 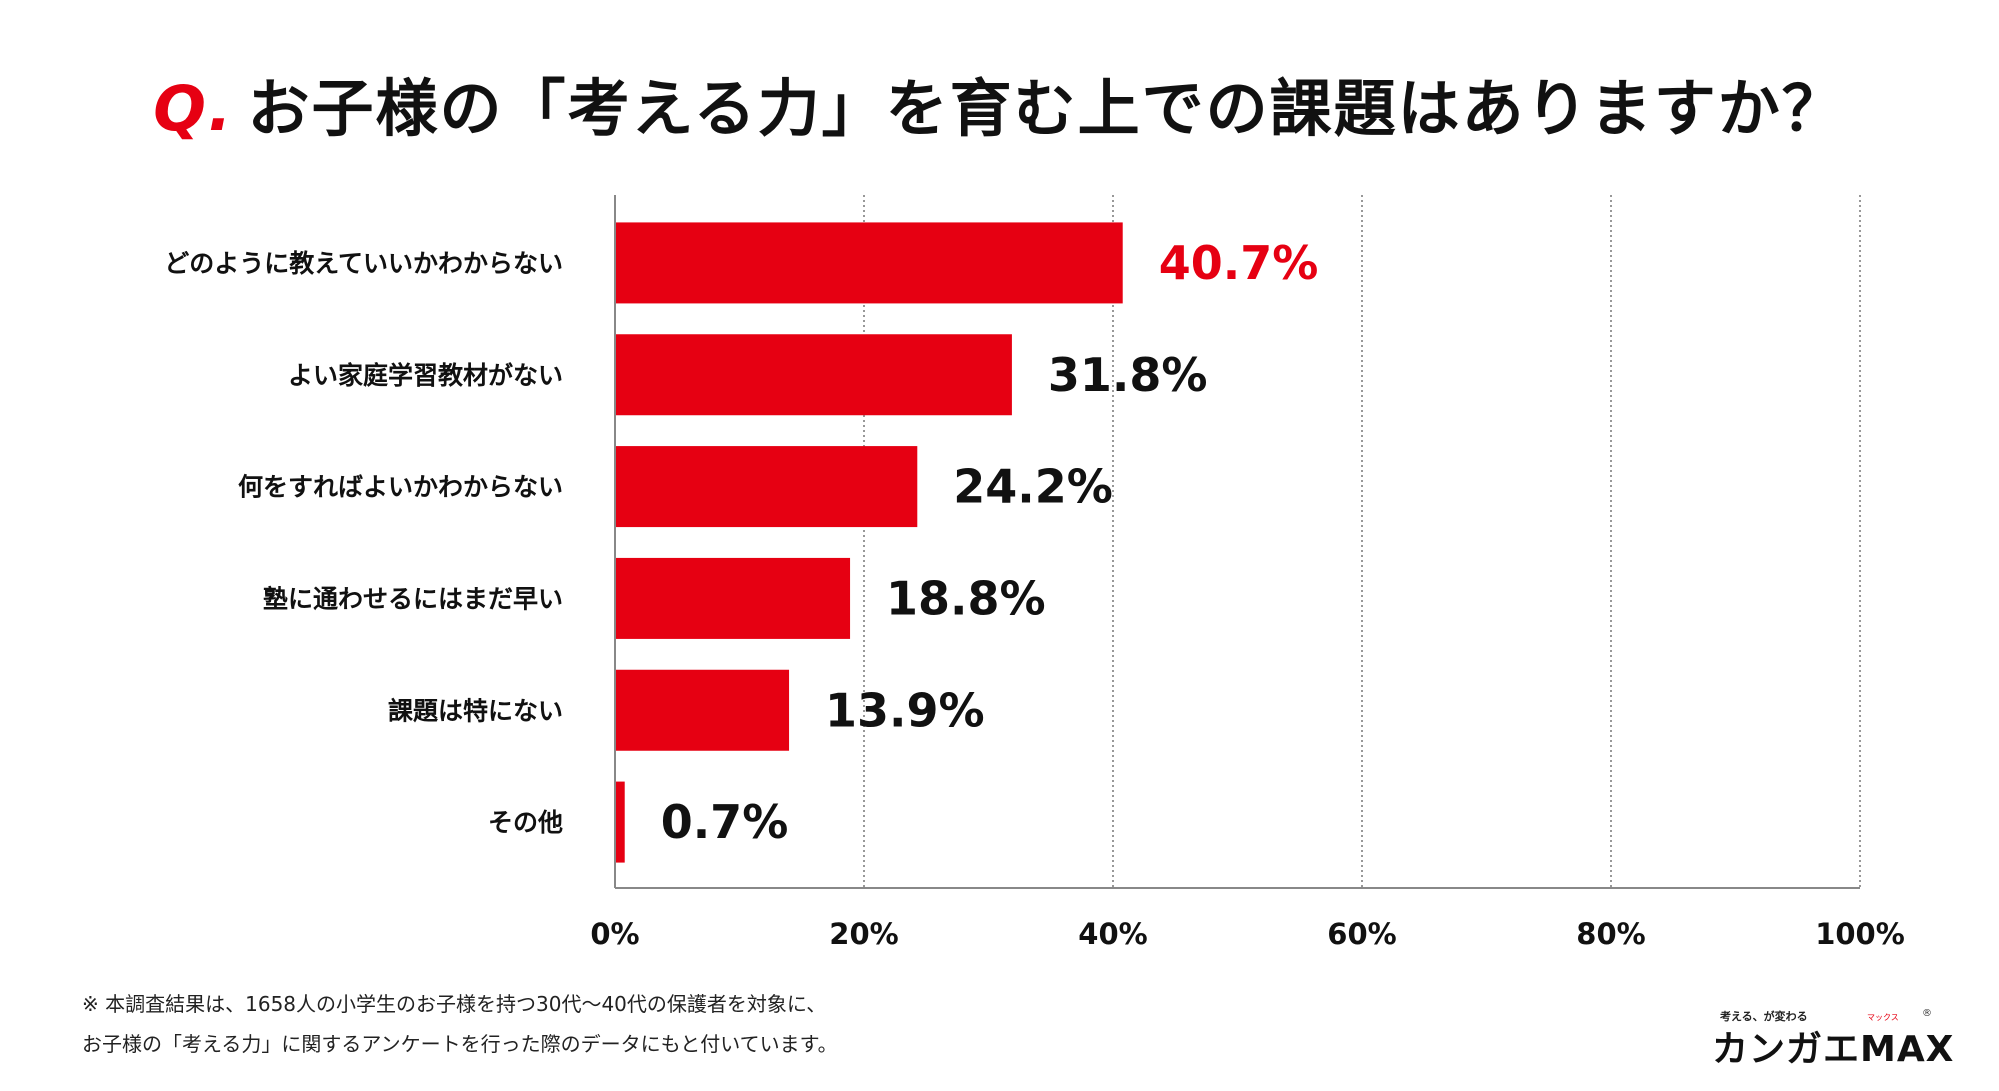 What do you see at coordinates (1361, 934) in the screenshot?
I see `x-tick-label-60: 60%` at bounding box center [1361, 934].